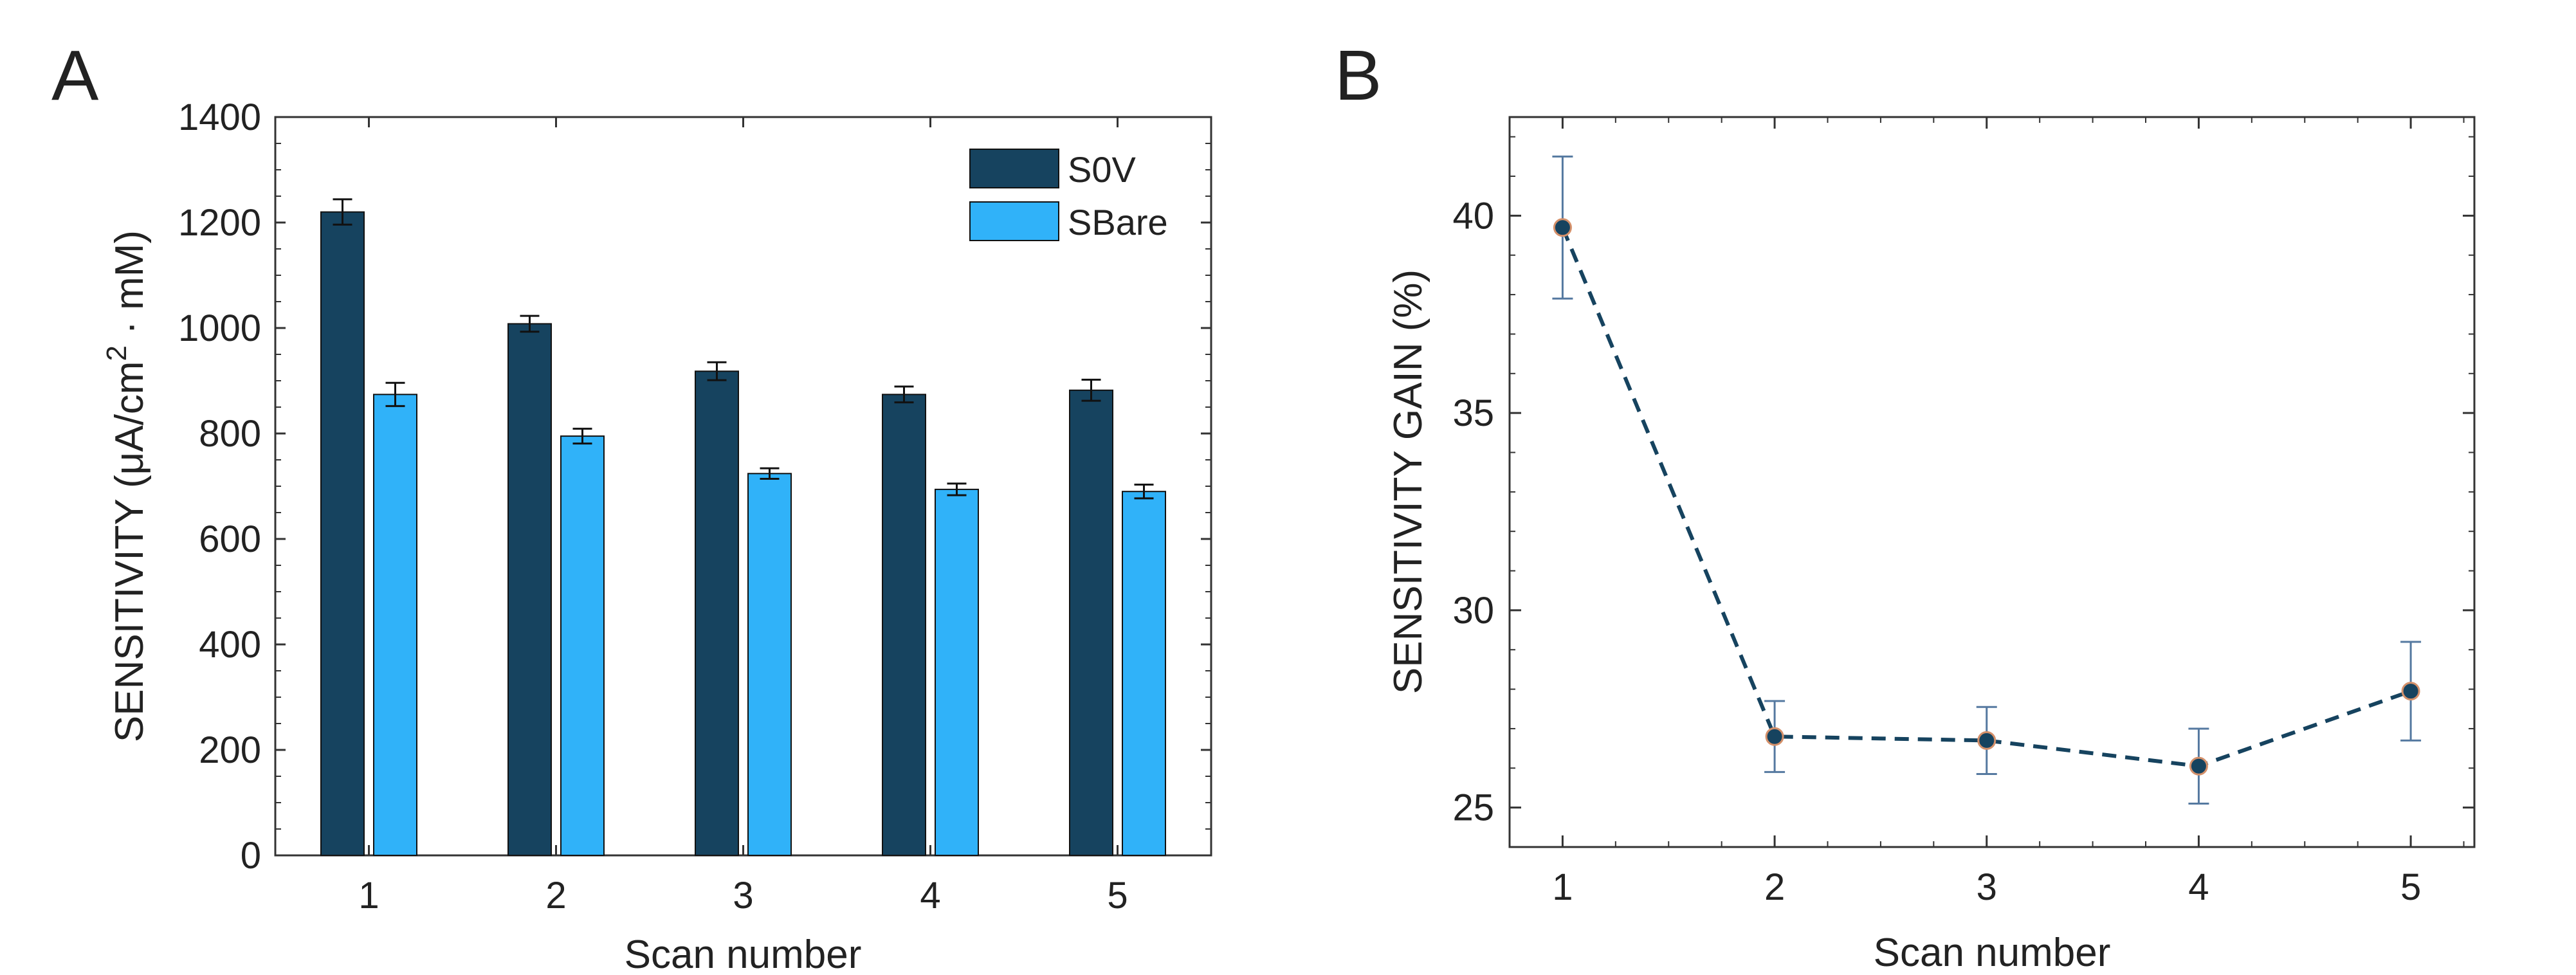 The image size is (2576, 975). I want to click on y-tick-label: 600, so click(230, 539).